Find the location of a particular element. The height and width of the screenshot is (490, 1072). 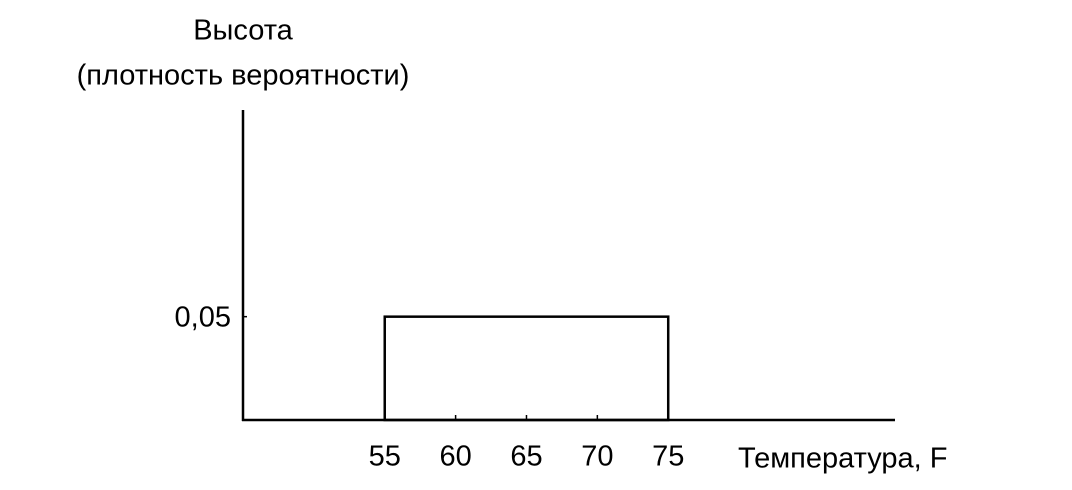

x-tick-label: 65 is located at coordinates (526, 457).